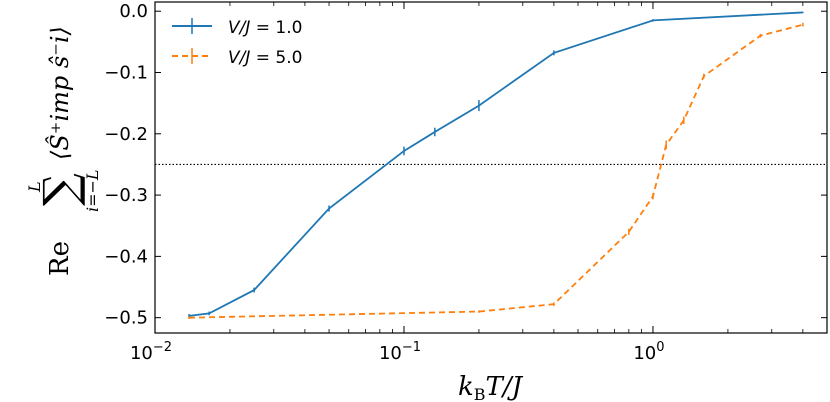 Image resolution: width=830 pixels, height=402 pixels. I want to click on x-tick-label: 10⁻¹, so click(400, 352).